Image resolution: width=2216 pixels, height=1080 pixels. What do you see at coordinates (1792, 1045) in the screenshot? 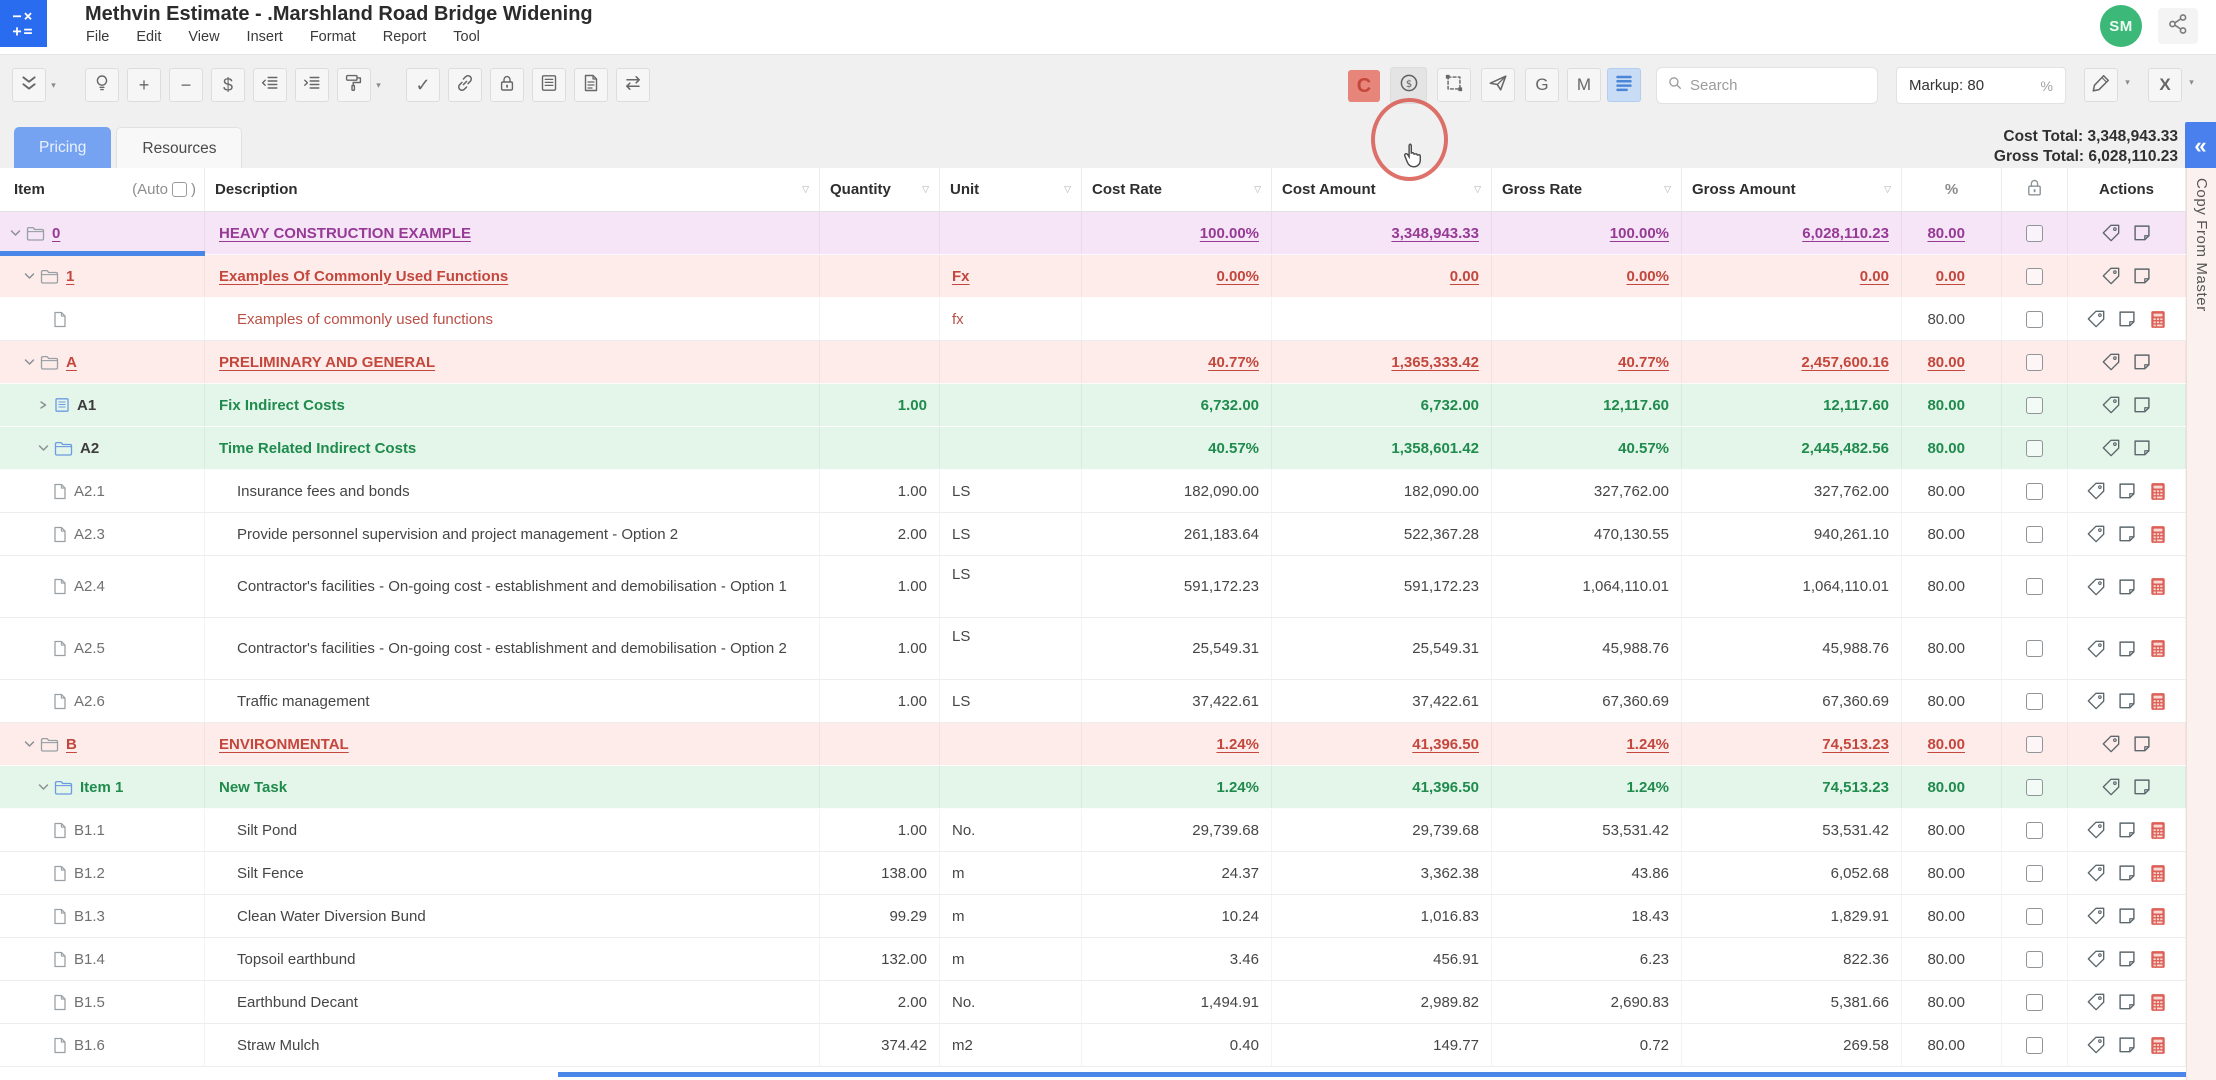
I see `gross-amount-cell: 269.58` at bounding box center [1792, 1045].